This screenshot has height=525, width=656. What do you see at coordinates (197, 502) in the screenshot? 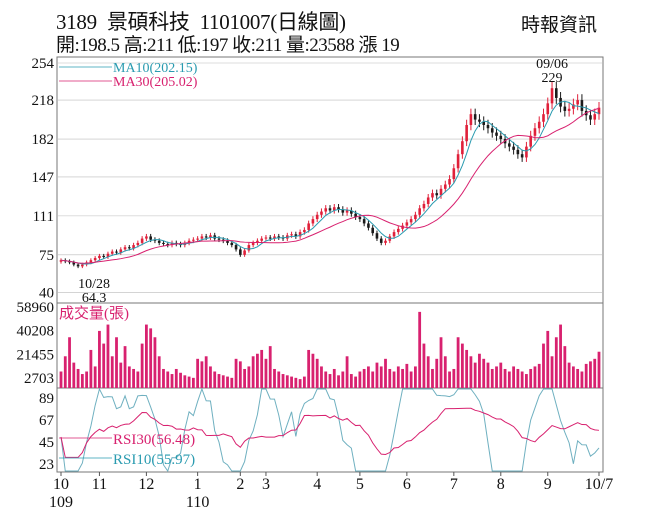
I see `x-year-label: 110` at bounding box center [197, 502].